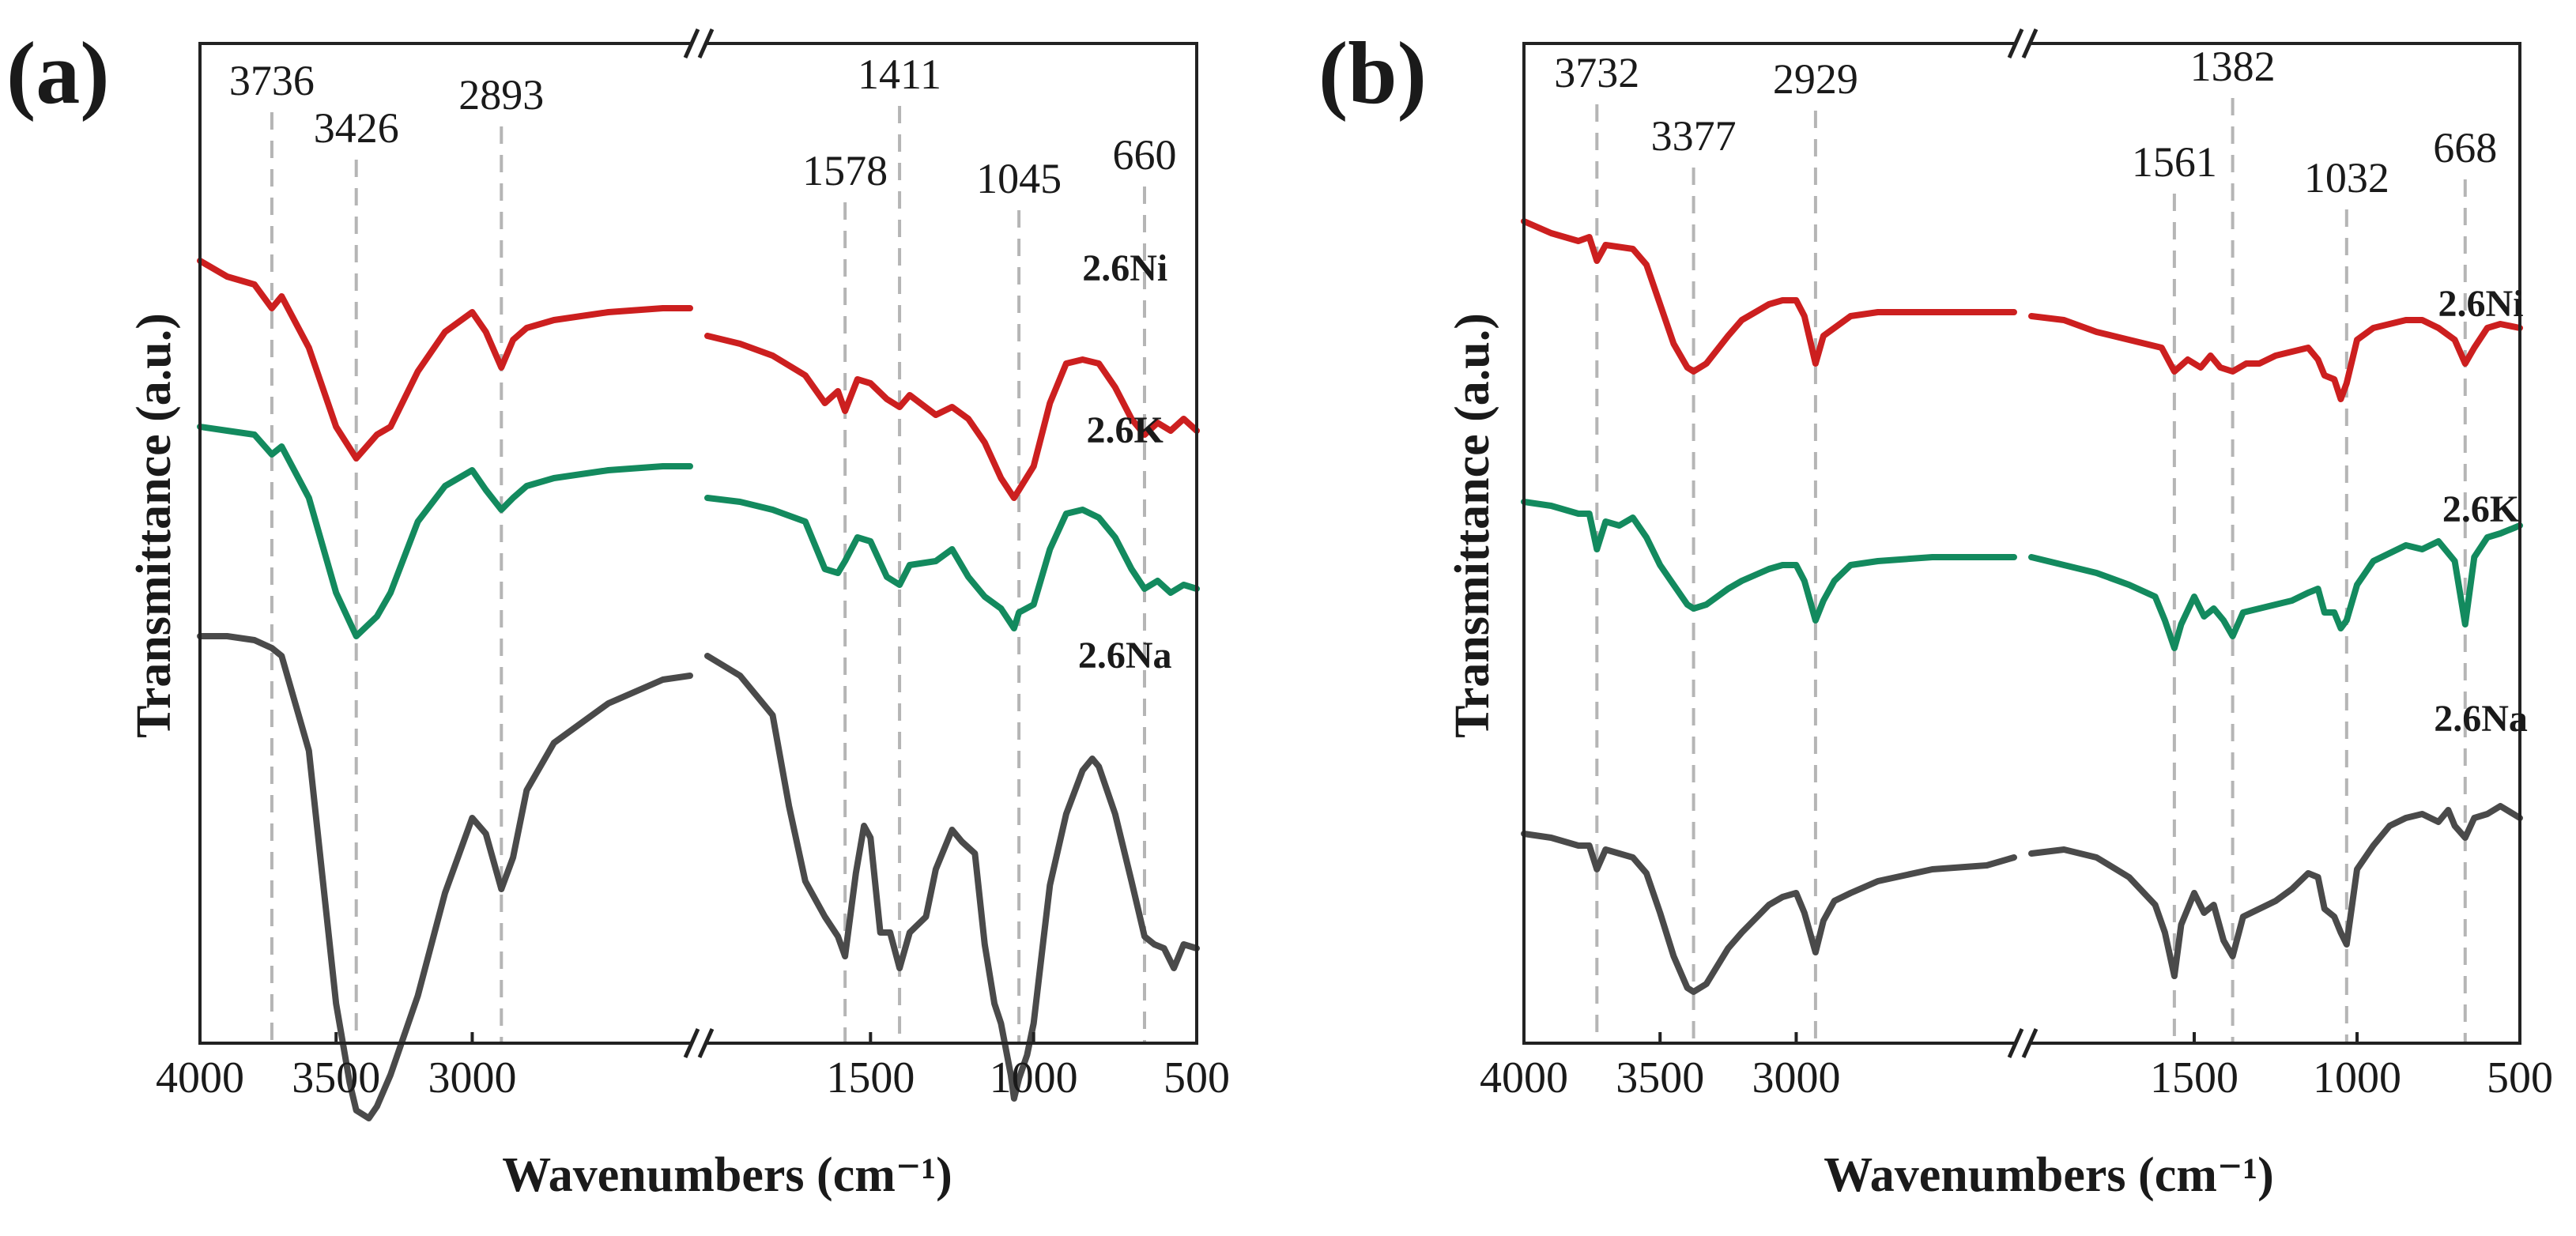 Image resolution: width=2576 pixels, height=1236 pixels. I want to click on panel-a-letter: (a), so click(58, 73).